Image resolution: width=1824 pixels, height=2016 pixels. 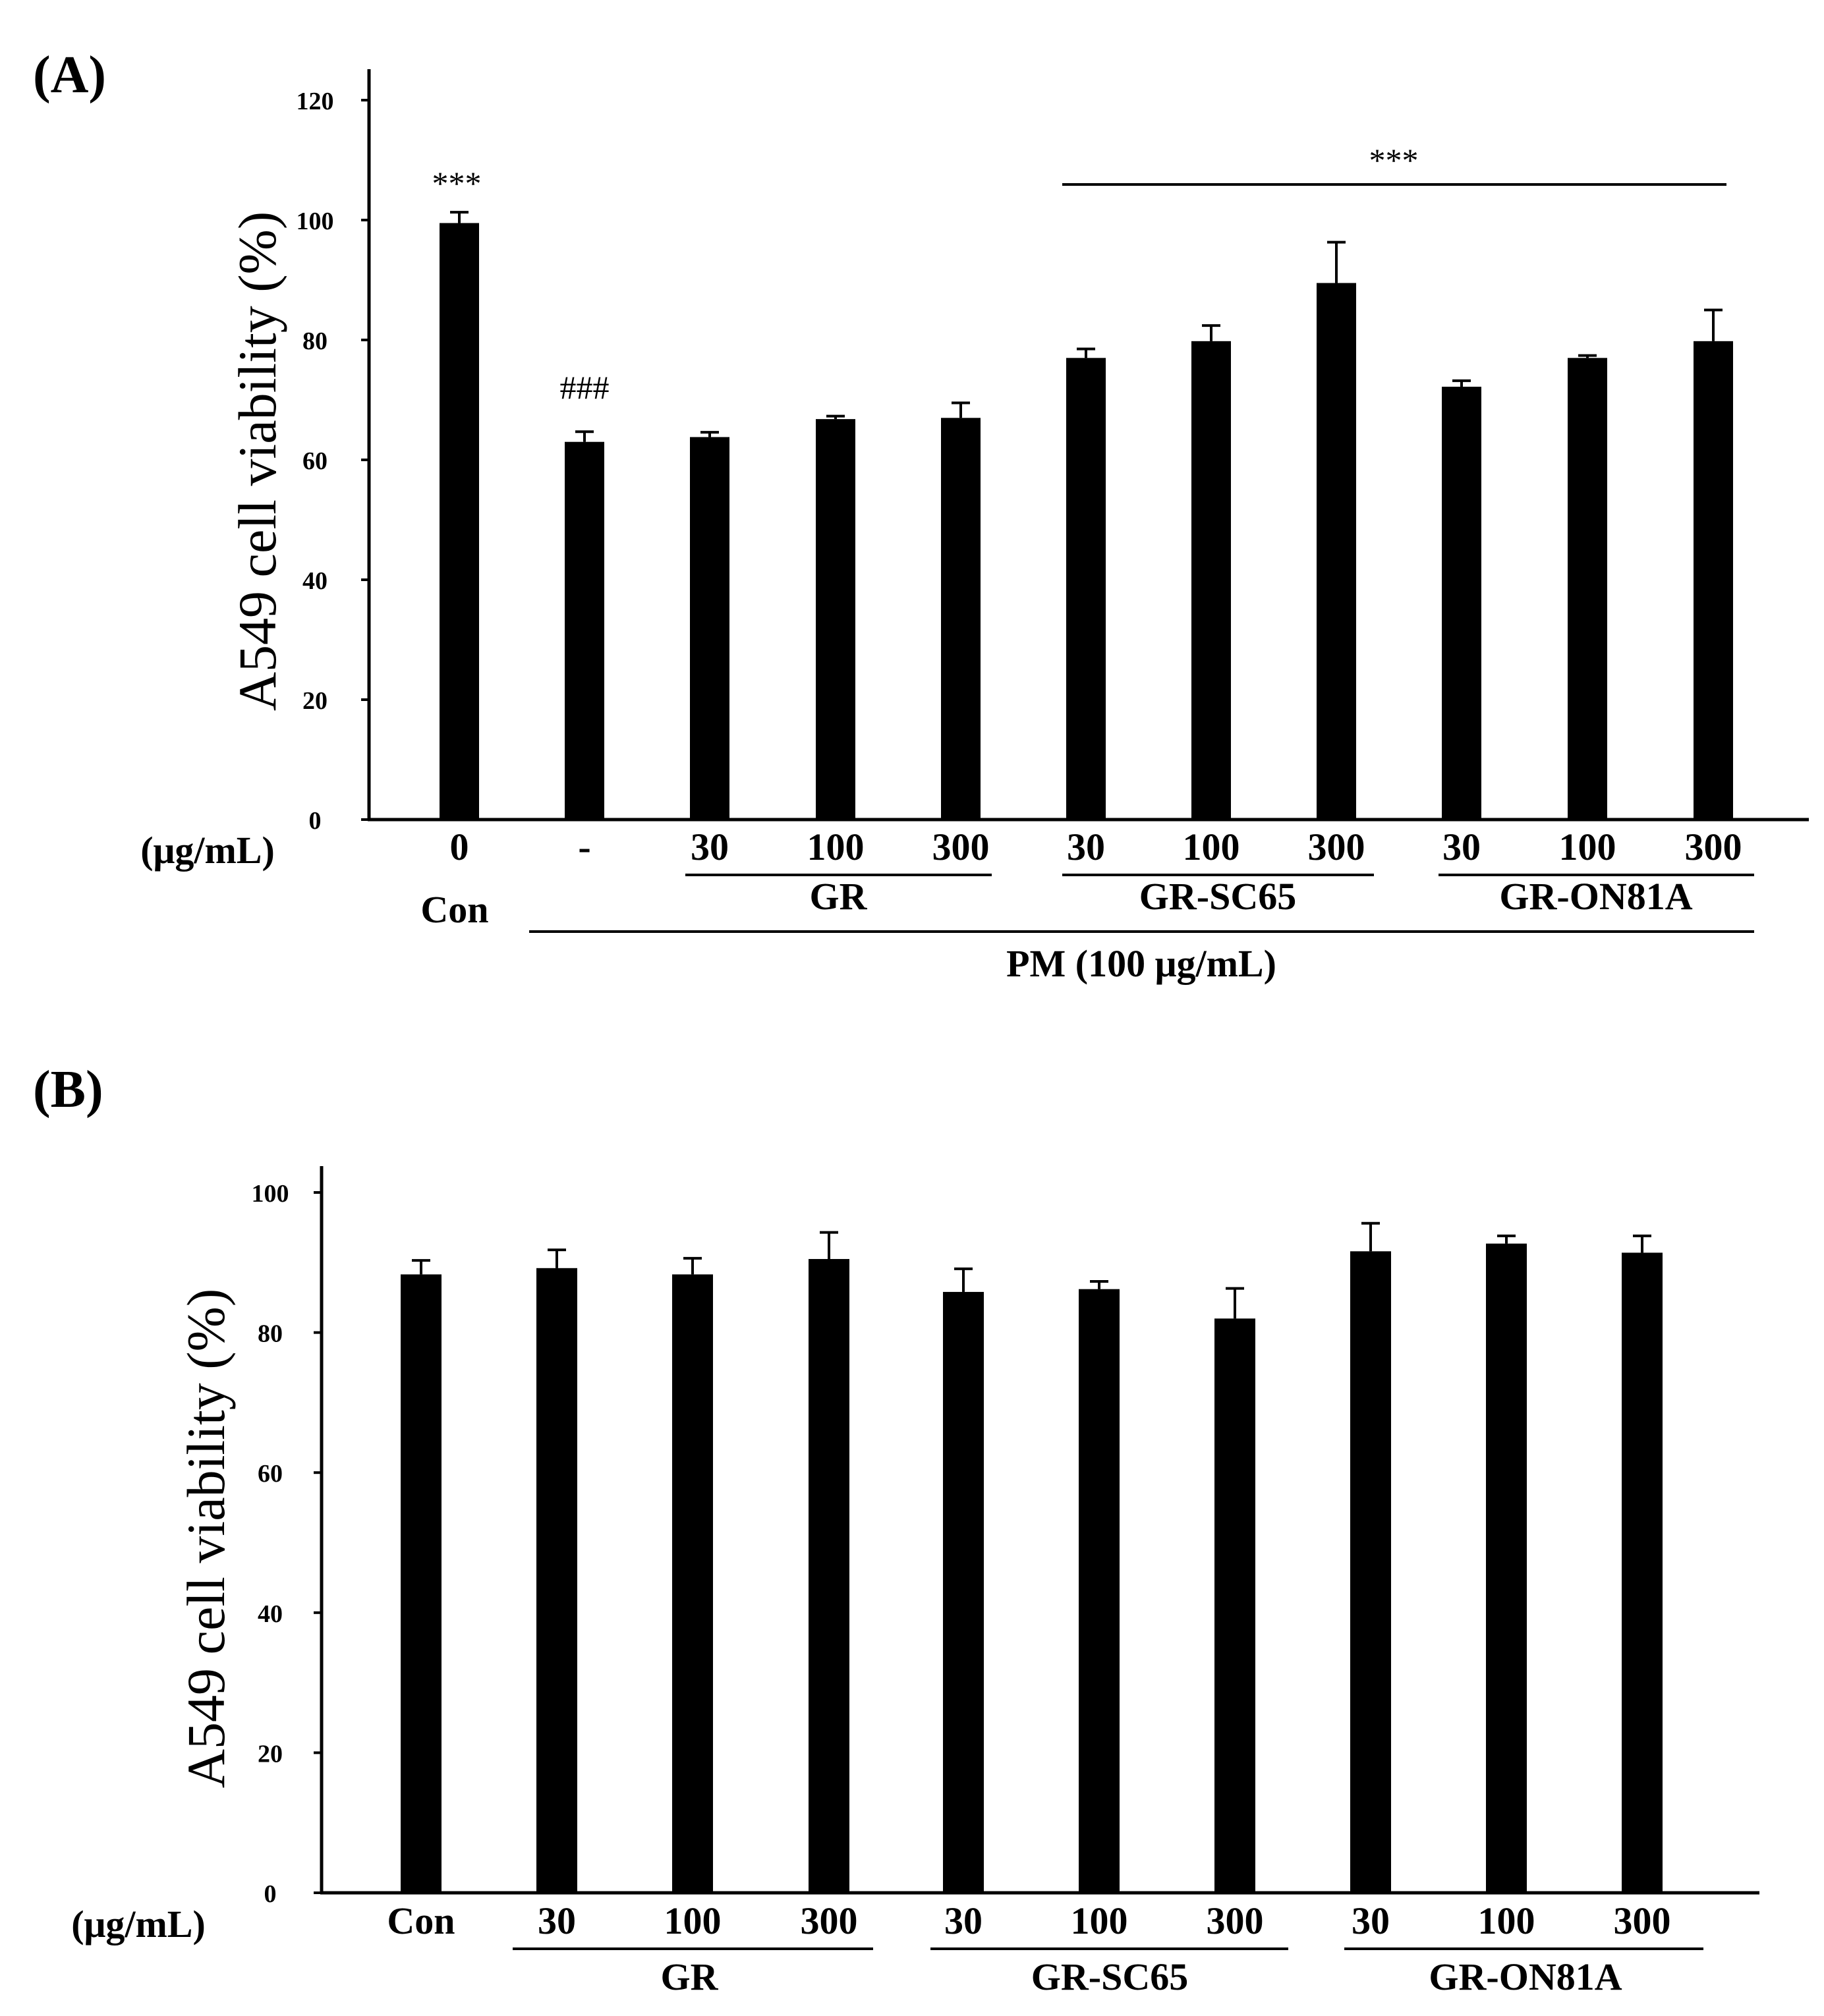 I want to click on panel-a-group-label-gr: GR, so click(x=839, y=896).